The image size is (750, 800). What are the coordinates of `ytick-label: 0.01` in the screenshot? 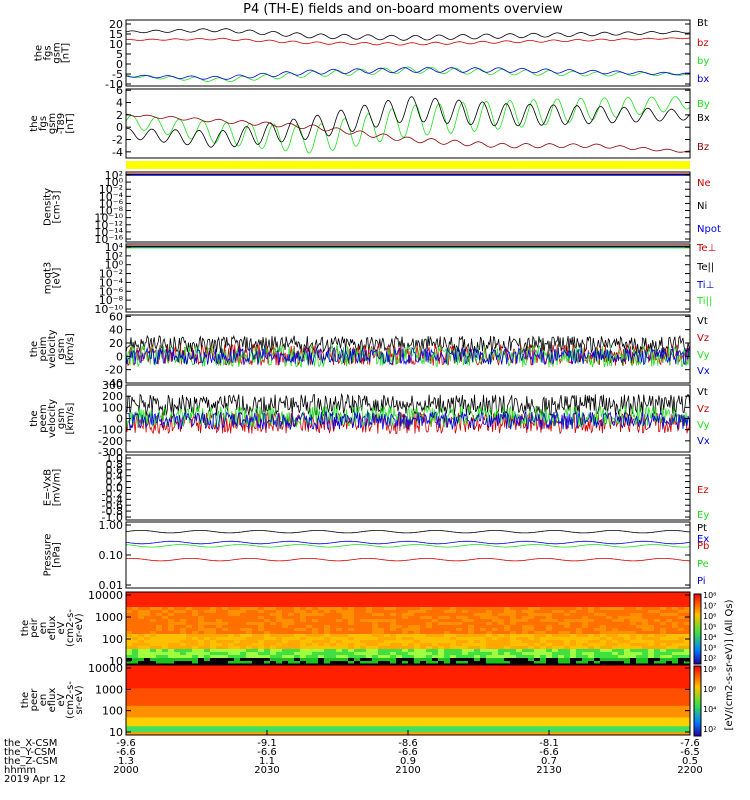 It's located at (111, 585).